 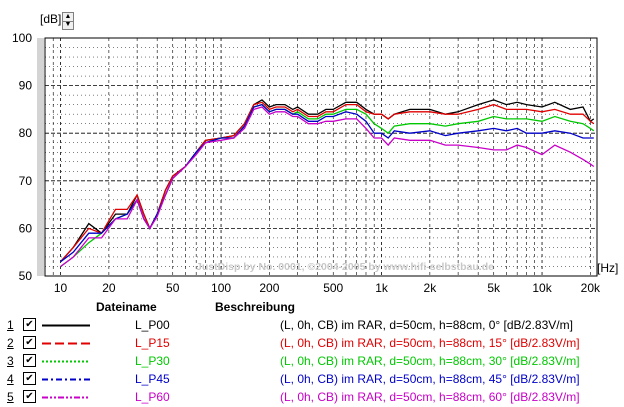 What do you see at coordinates (68, 17) in the screenshot?
I see `spin-up-icon: ▲` at bounding box center [68, 17].